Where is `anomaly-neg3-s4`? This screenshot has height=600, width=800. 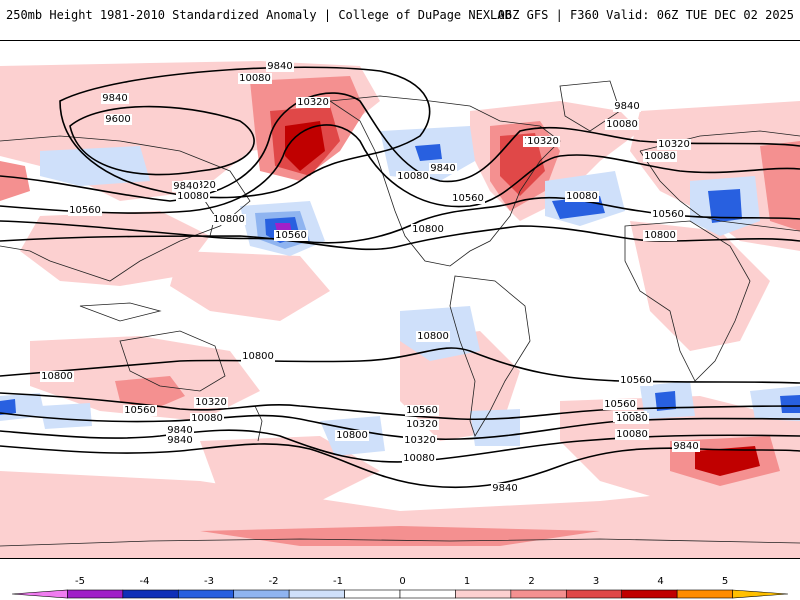
anomaly-neg3-s4 is located at coordinates (665, 401).